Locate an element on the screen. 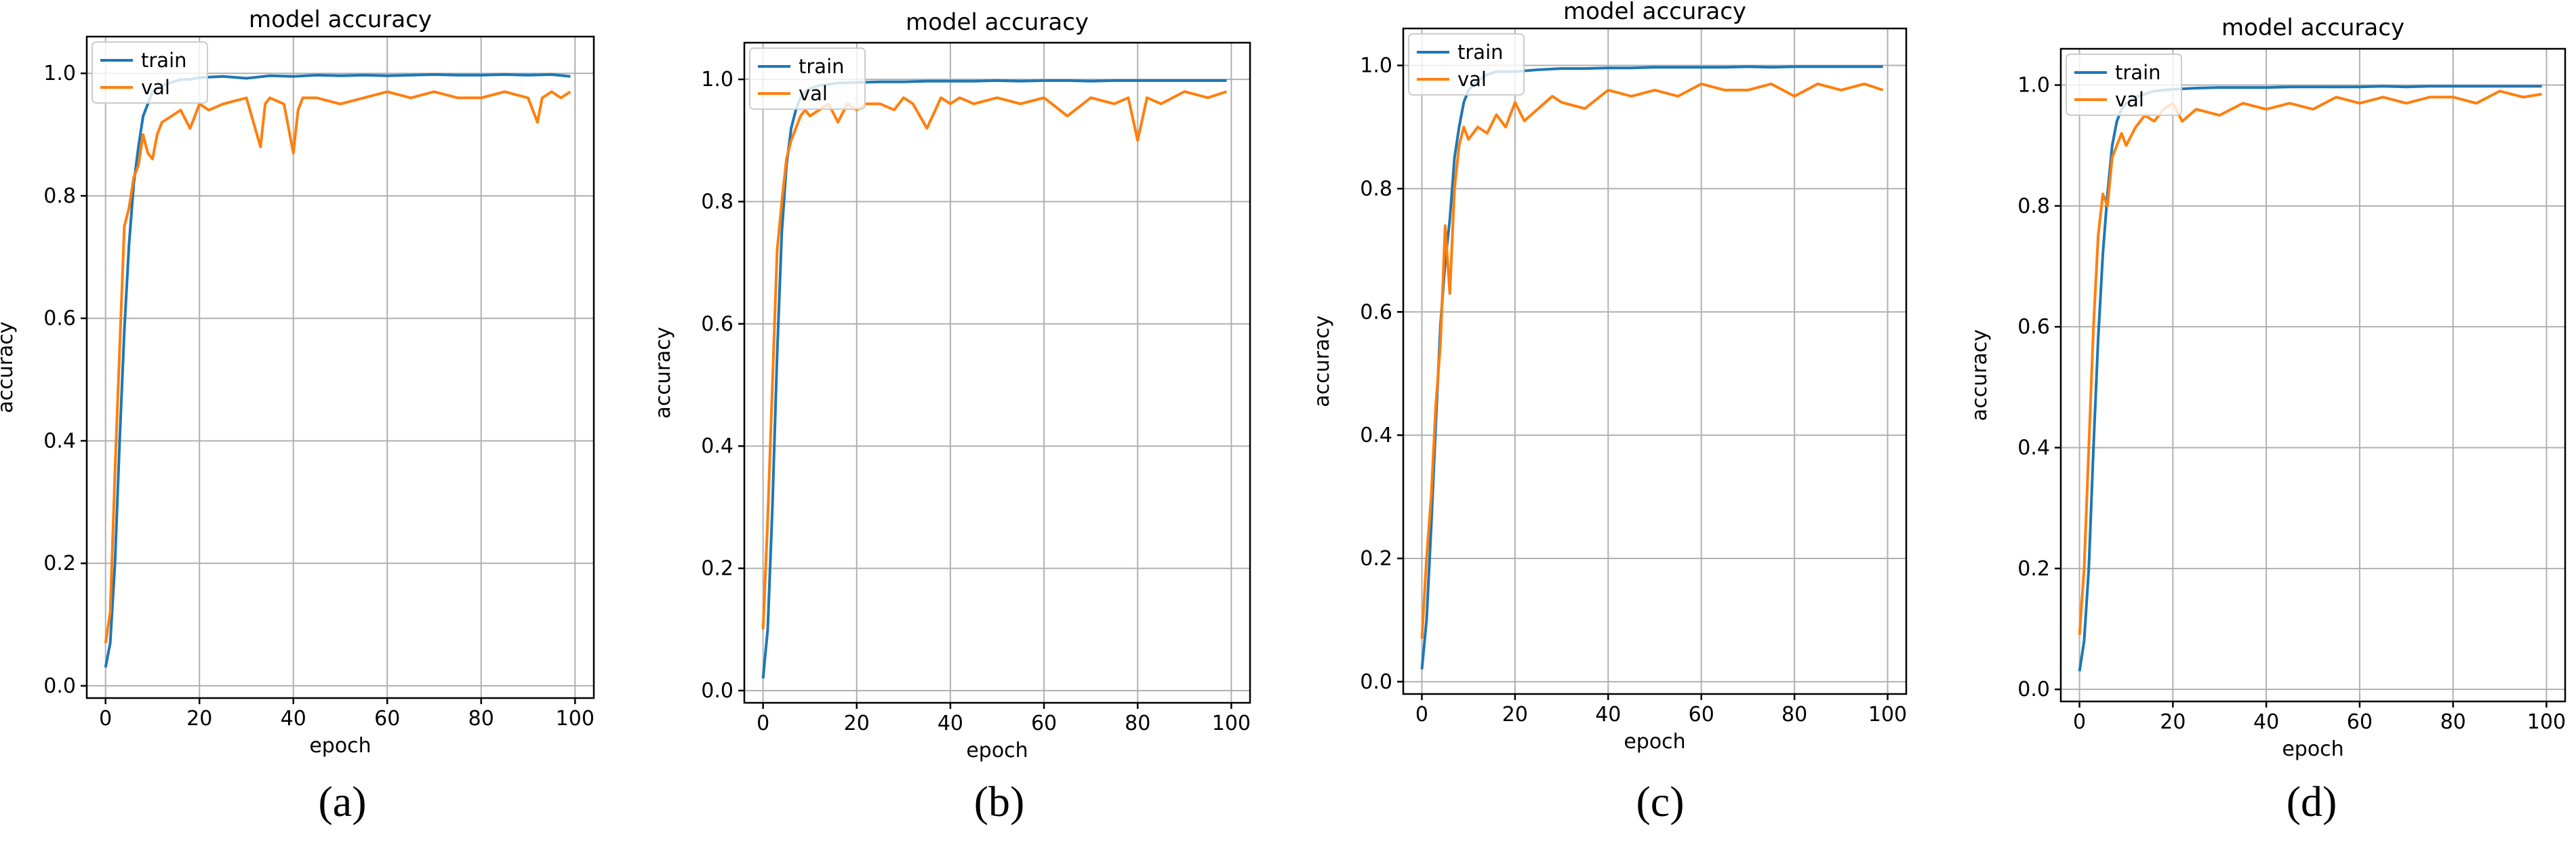  panel-caption-a: (a) is located at coordinates (342, 801).